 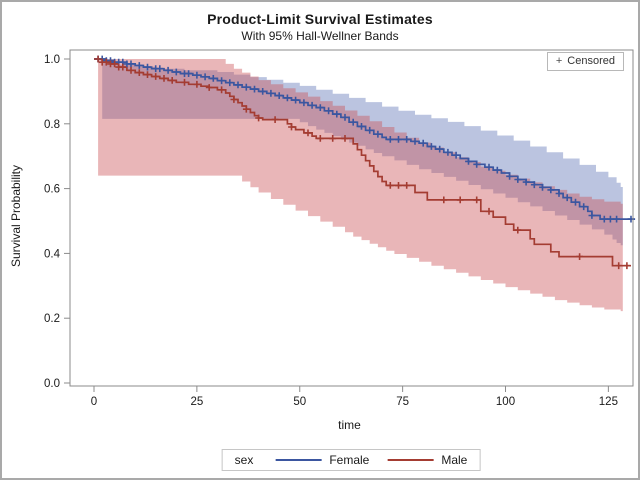 I want to click on legend-line-female, so click(x=298, y=460).